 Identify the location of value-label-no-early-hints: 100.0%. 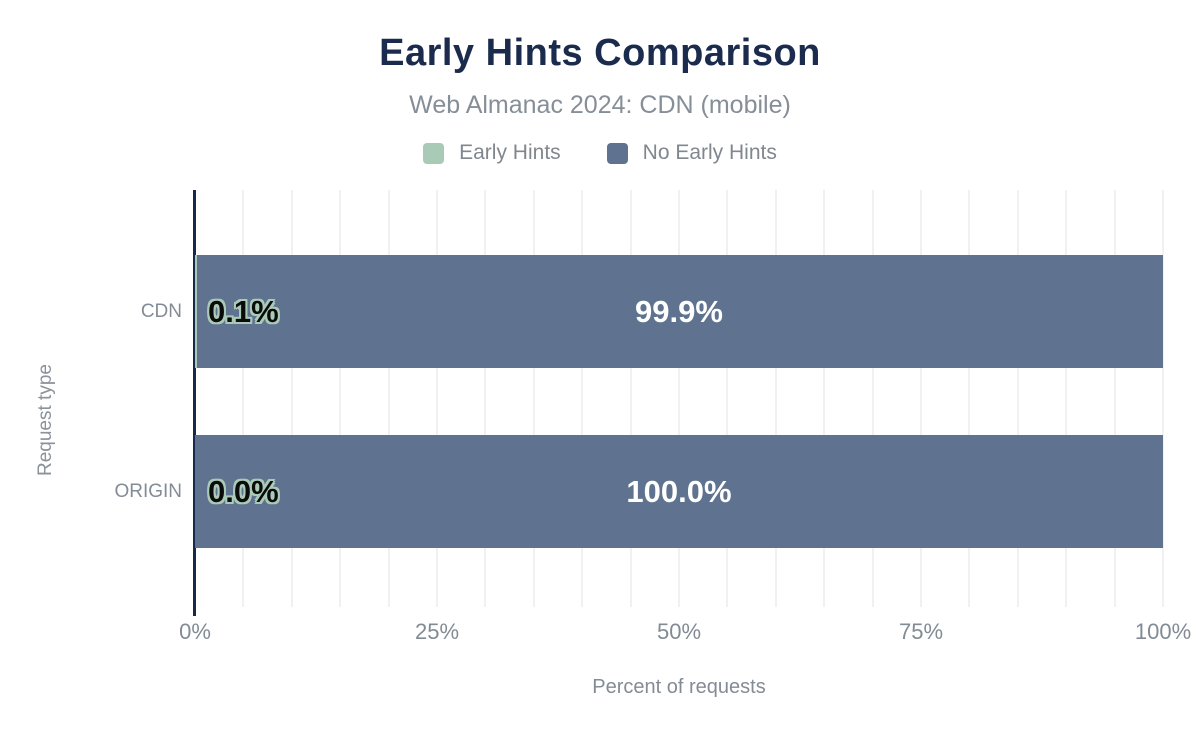
(679, 491).